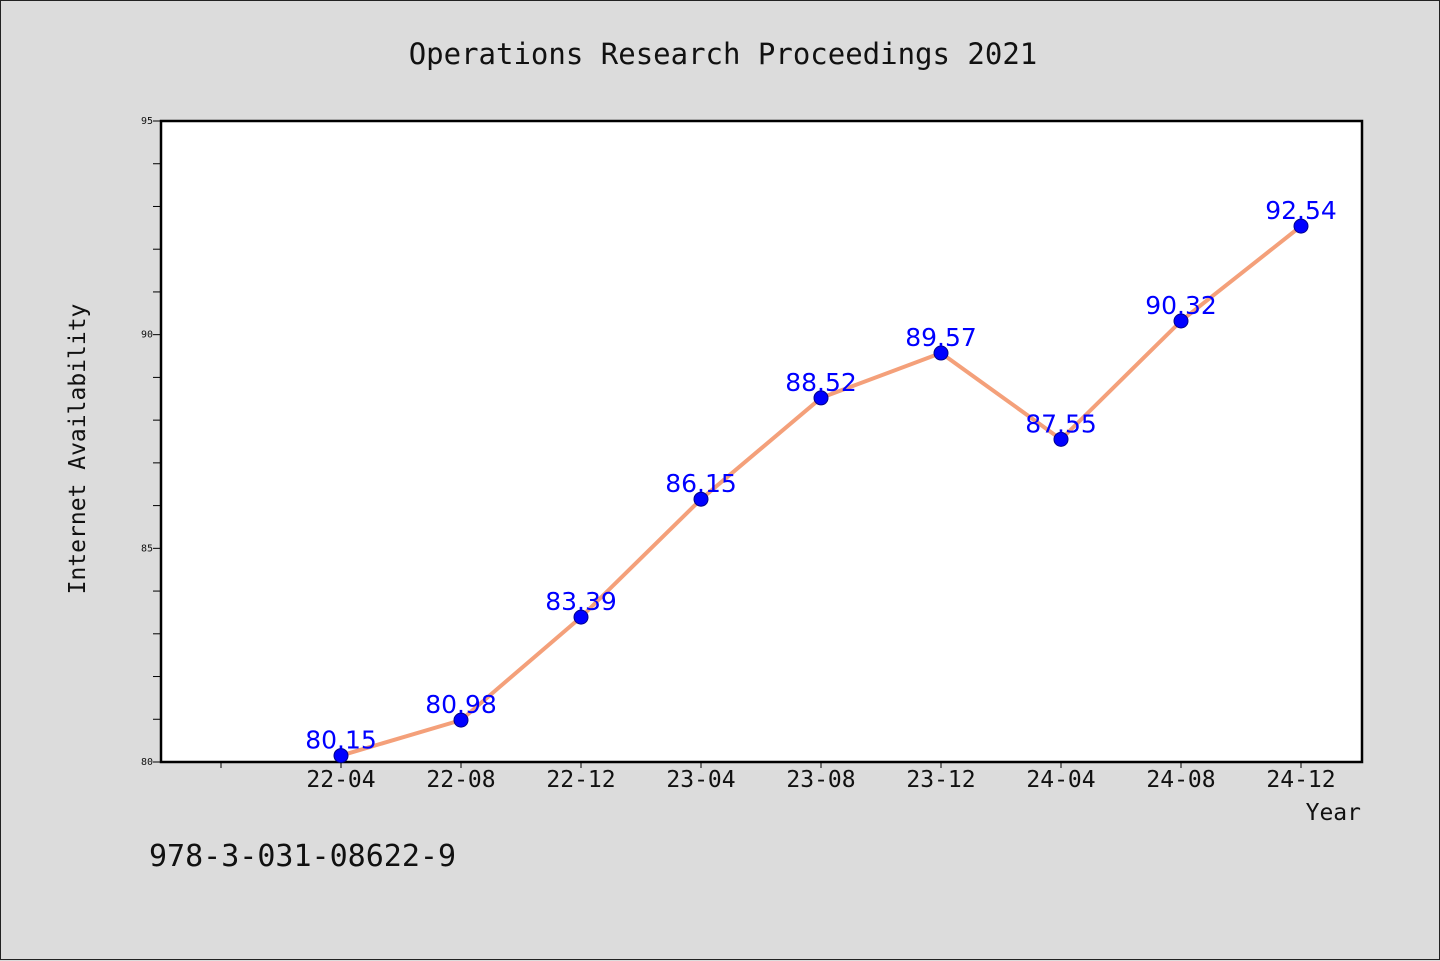  Describe the element at coordinates (78, 449) in the screenshot. I see `y-axis-title: Internet Availability` at that location.